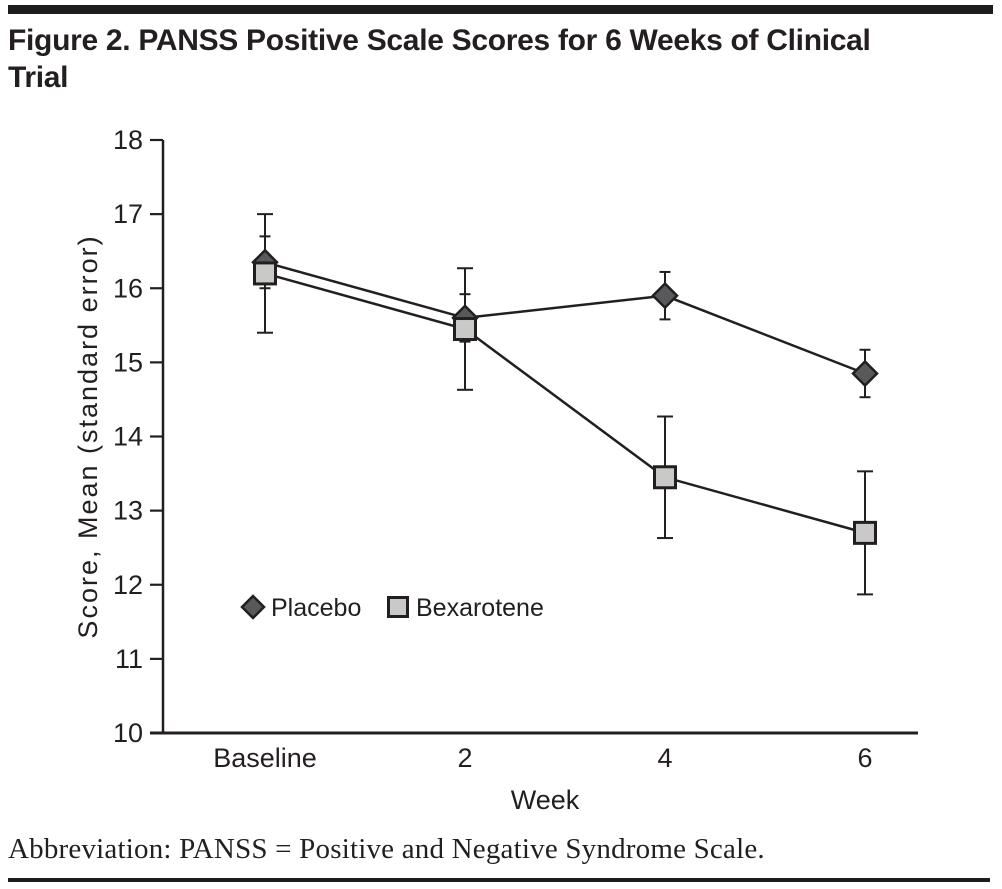 This screenshot has width=1002, height=889. What do you see at coordinates (480, 608) in the screenshot?
I see `legend-label-bexarotene: Bexarotene` at bounding box center [480, 608].